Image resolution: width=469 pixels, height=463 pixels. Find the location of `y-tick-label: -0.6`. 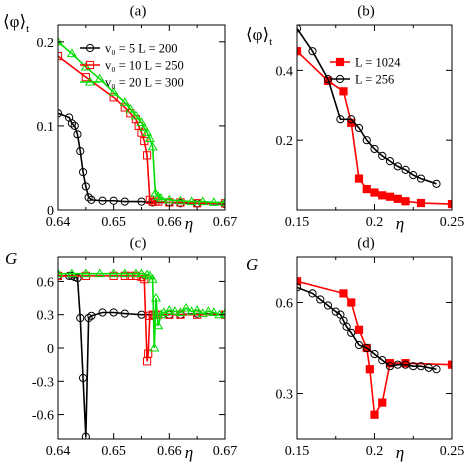

y-tick-label: -0.6 is located at coordinates (43, 416).